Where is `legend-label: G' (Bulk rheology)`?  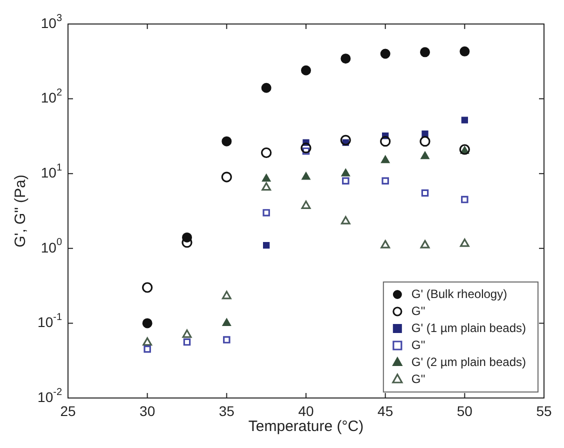
legend-label: G' (Bulk rheology) is located at coordinates (459, 293).